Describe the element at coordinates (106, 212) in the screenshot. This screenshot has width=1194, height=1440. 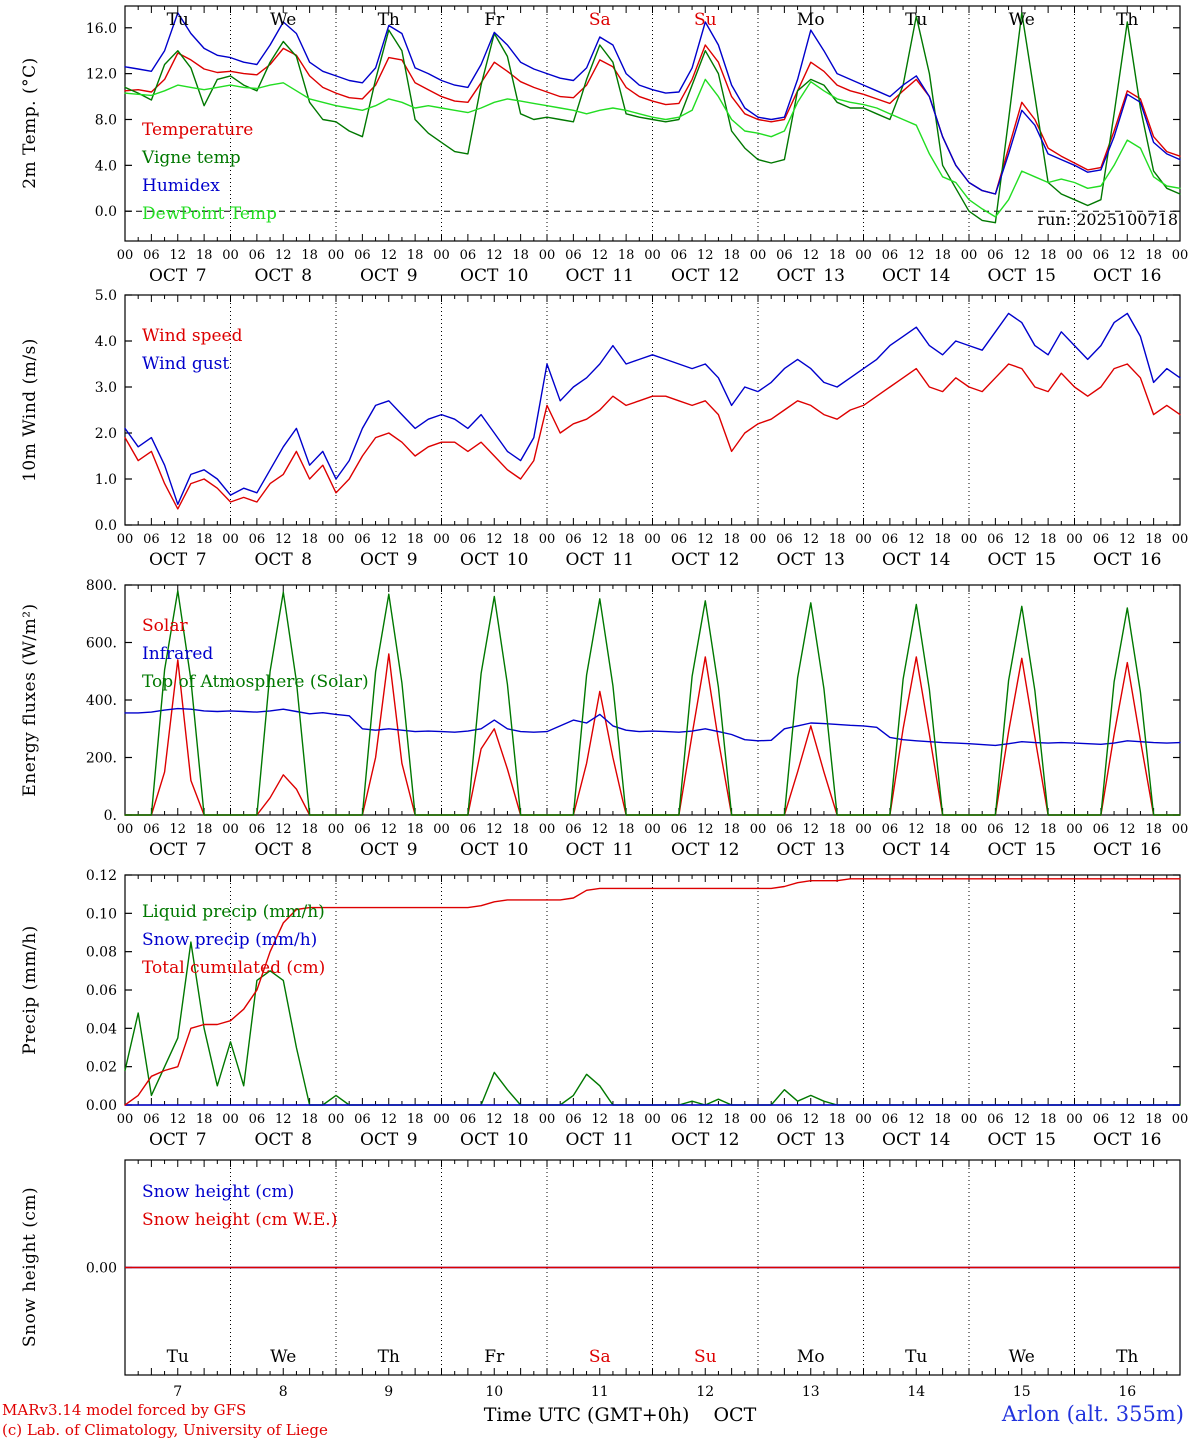
I see `y-tick-label: 0.0` at that location.